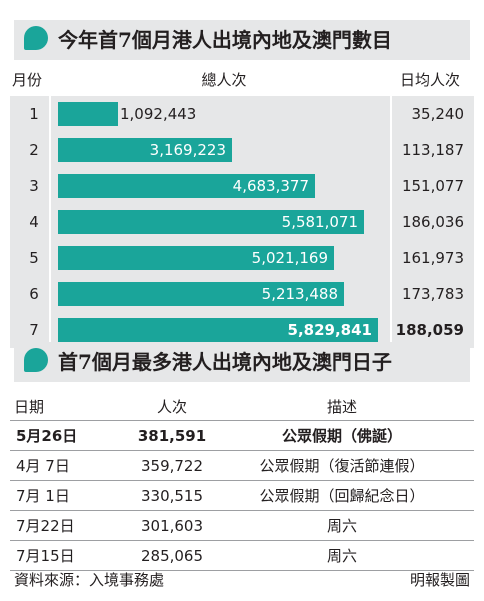 This screenshot has height=601, width=484. I want to click on daily-value: 173,783, so click(432, 294).